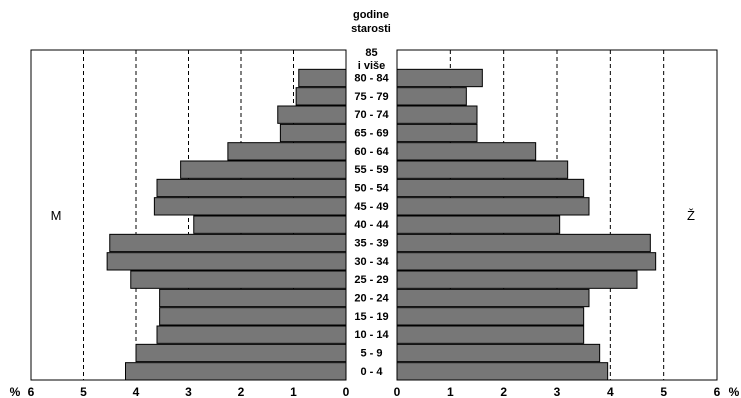 The width and height of the screenshot is (741, 398). Describe the element at coordinates (83, 391) in the screenshot. I see `x-tick-label-male: 5` at that location.